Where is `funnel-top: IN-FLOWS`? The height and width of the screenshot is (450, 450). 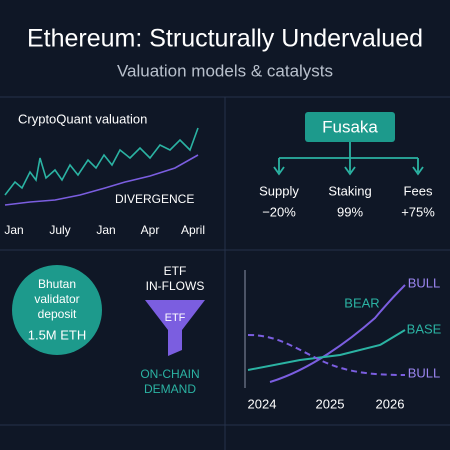 funnel-top: IN-FLOWS is located at coordinates (175, 286).